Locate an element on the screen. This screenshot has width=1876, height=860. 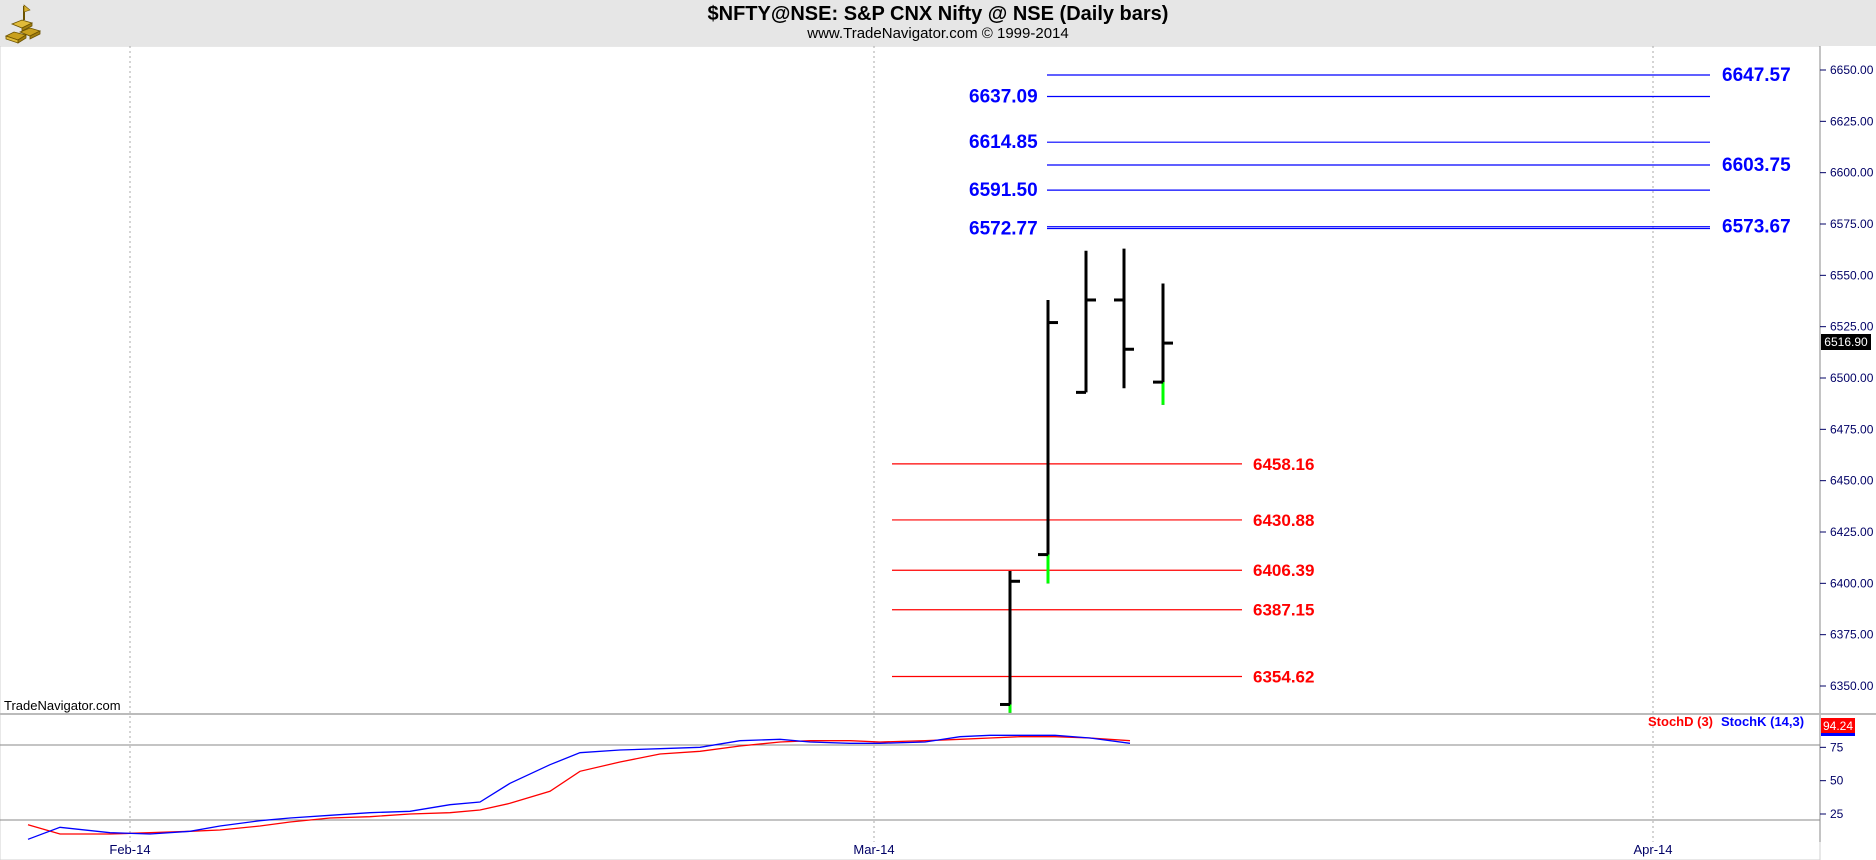
last-price-tag-bg is located at coordinates (1846, 342).